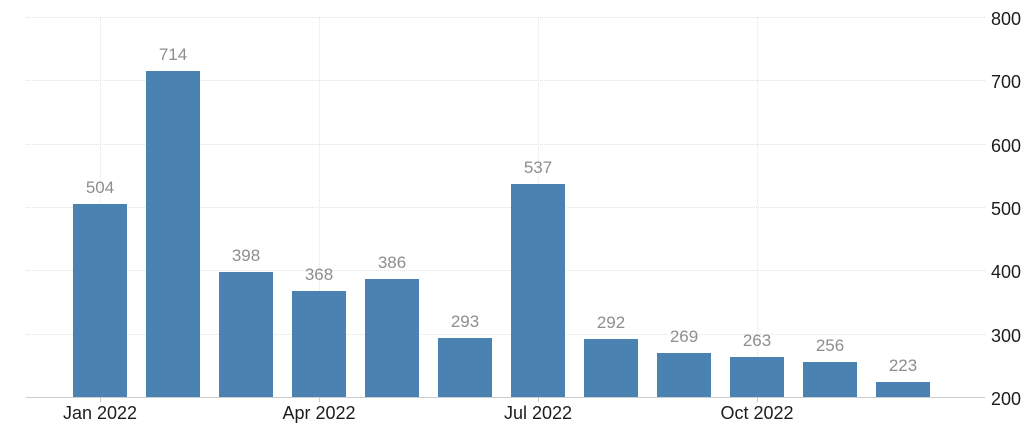  What do you see at coordinates (684, 375) in the screenshot?
I see `bar-sep-2022` at bounding box center [684, 375].